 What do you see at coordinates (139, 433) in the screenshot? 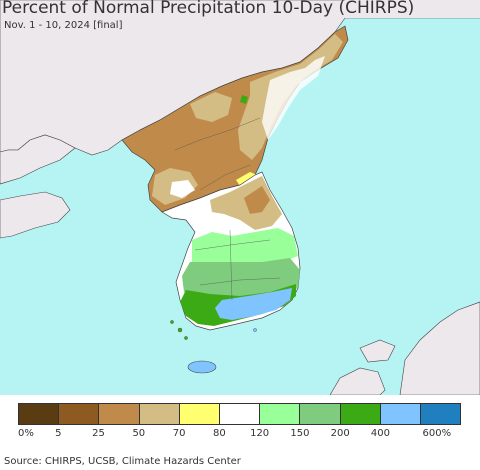
I see `legend-tick-label: 50` at bounding box center [139, 433].